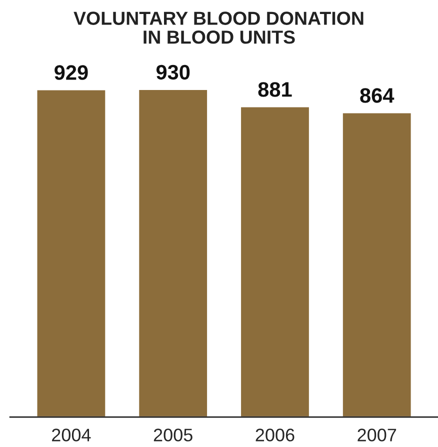 The width and height of the screenshot is (438, 447). What do you see at coordinates (275, 435) in the screenshot?
I see `x-tick-label: 2006` at bounding box center [275, 435].